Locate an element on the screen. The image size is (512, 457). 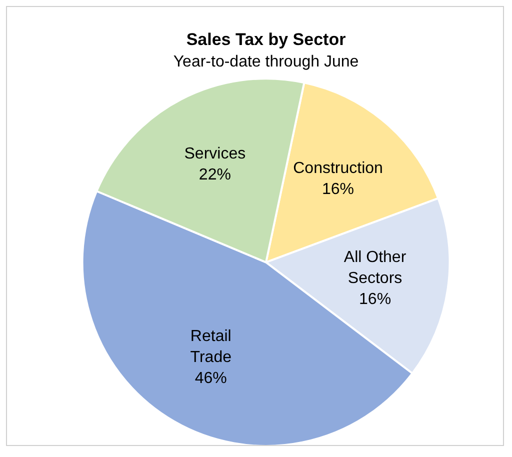
slice-label: Retail Trade is located at coordinates (211, 347).